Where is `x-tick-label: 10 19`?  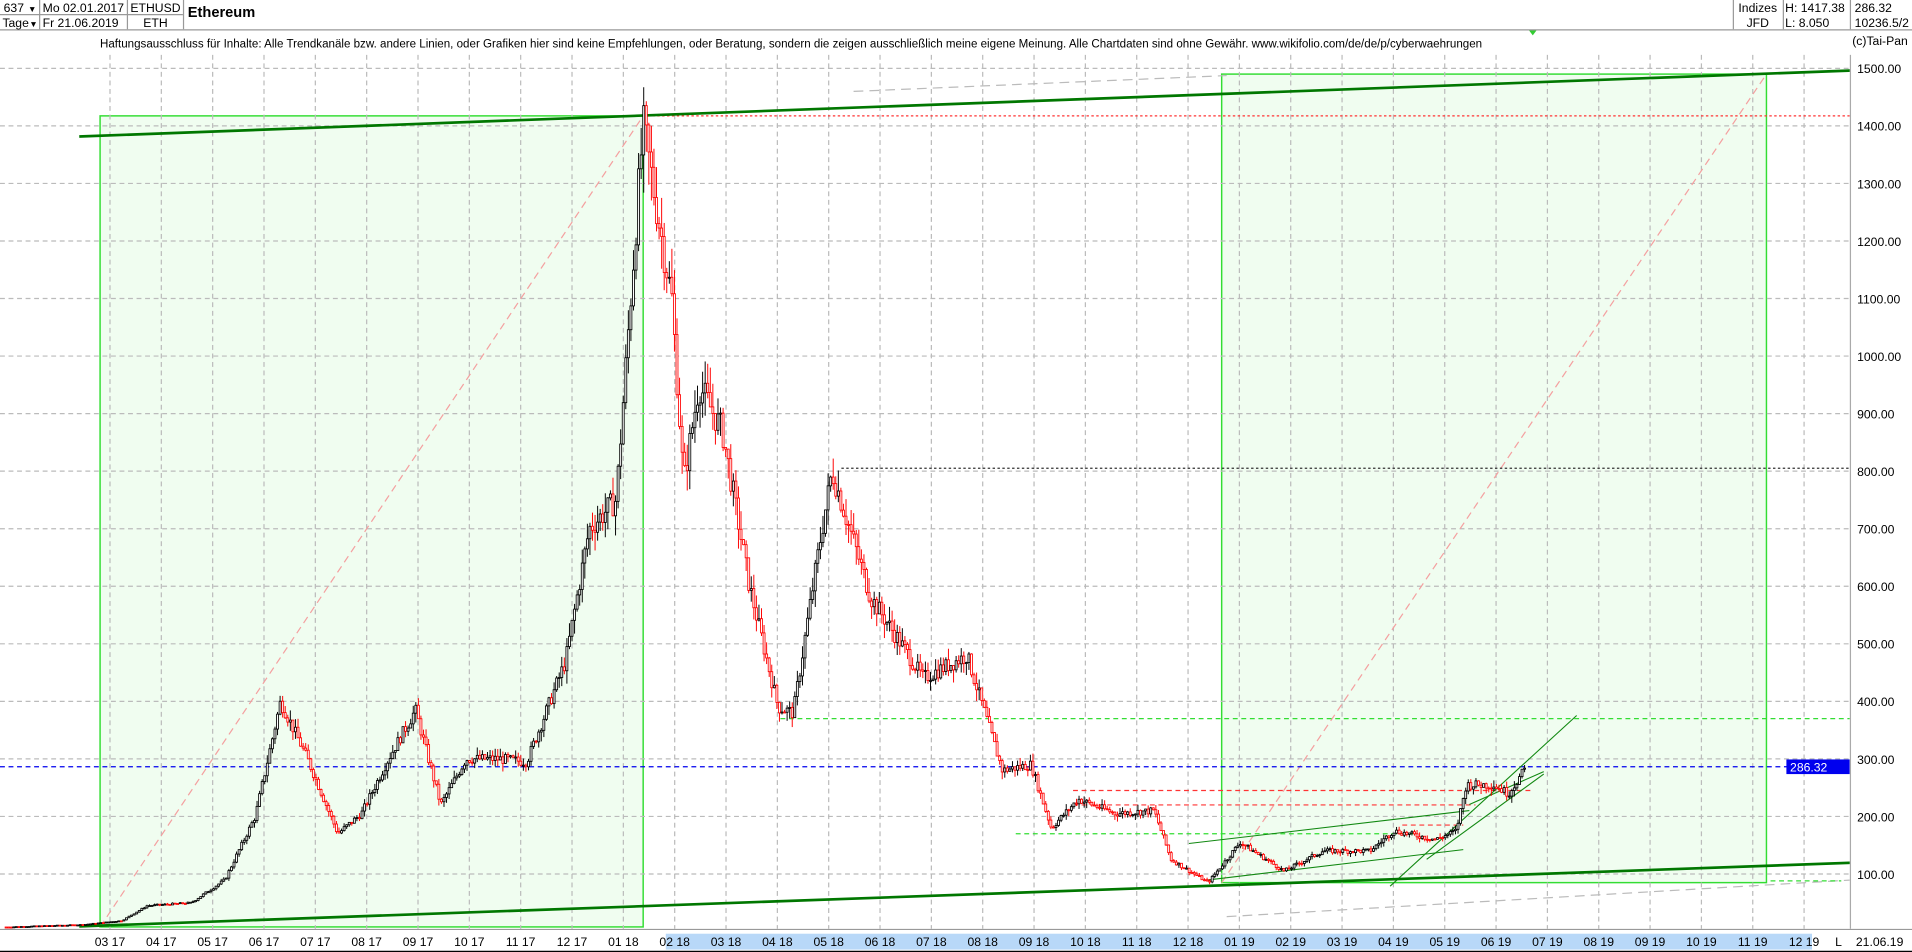 x-tick-label: 10 19 is located at coordinates (1701, 942).